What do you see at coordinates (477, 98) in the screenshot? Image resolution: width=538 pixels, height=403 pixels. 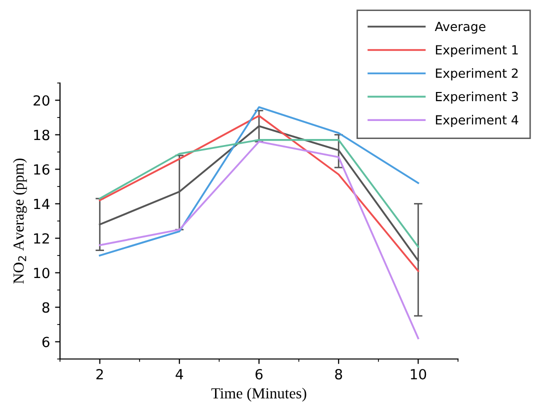 I see `legend-label: Experiment 3` at bounding box center [477, 98].